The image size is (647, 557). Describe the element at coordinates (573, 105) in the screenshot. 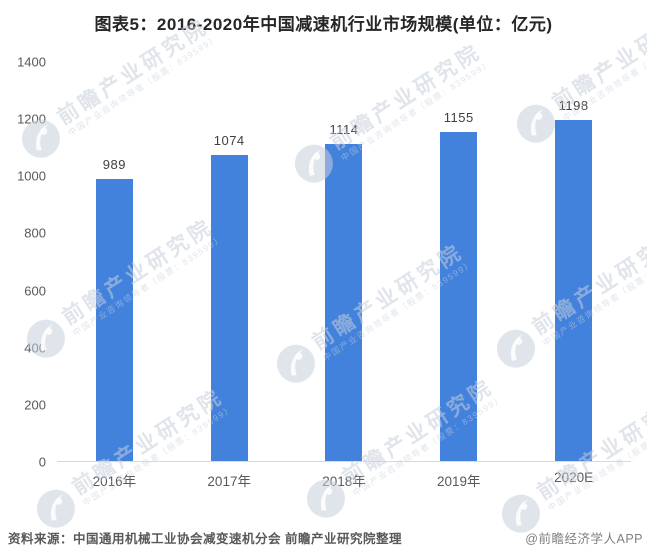

I see `bar-value-label: 1198` at that location.